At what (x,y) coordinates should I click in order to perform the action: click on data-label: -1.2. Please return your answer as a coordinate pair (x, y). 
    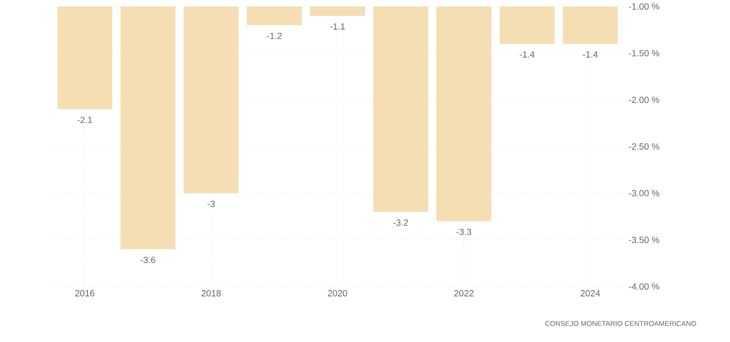
    Looking at the image, I should click on (274, 36).